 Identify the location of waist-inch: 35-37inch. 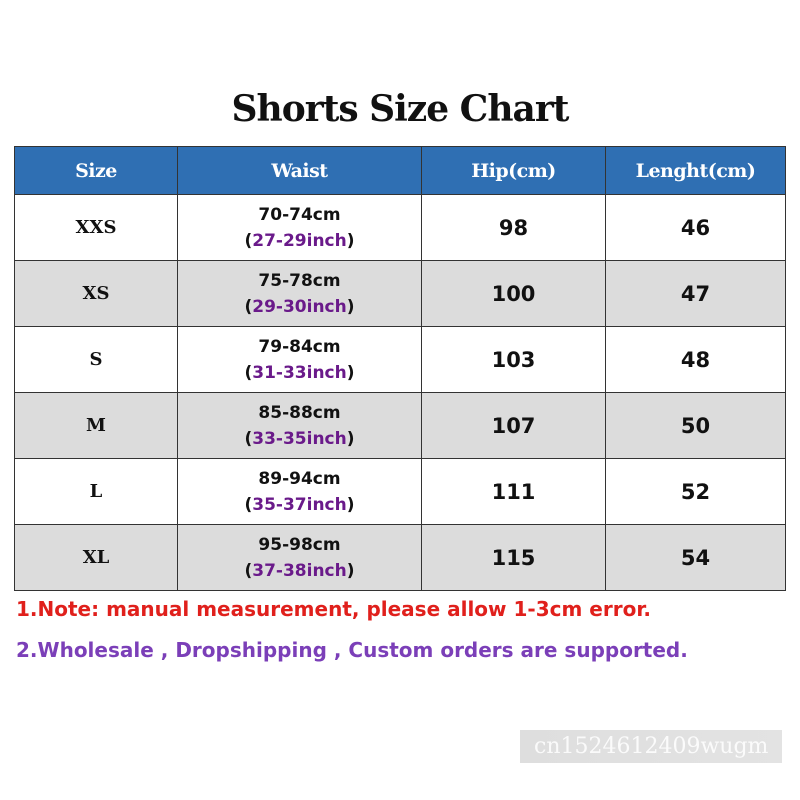
(299, 504).